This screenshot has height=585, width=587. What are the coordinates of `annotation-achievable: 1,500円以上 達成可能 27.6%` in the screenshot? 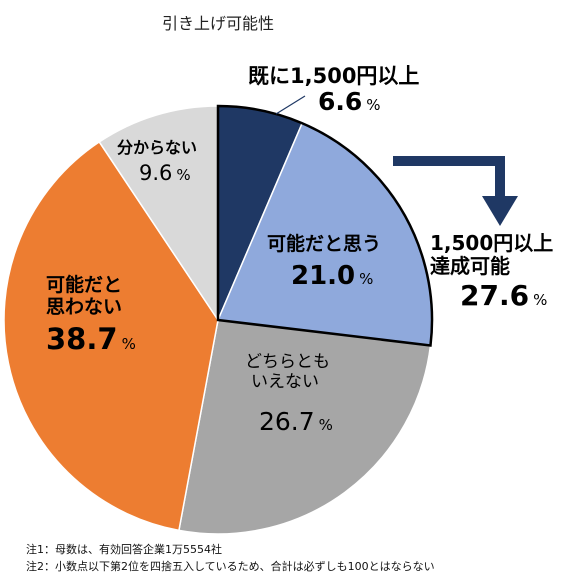 It's located at (492, 271).